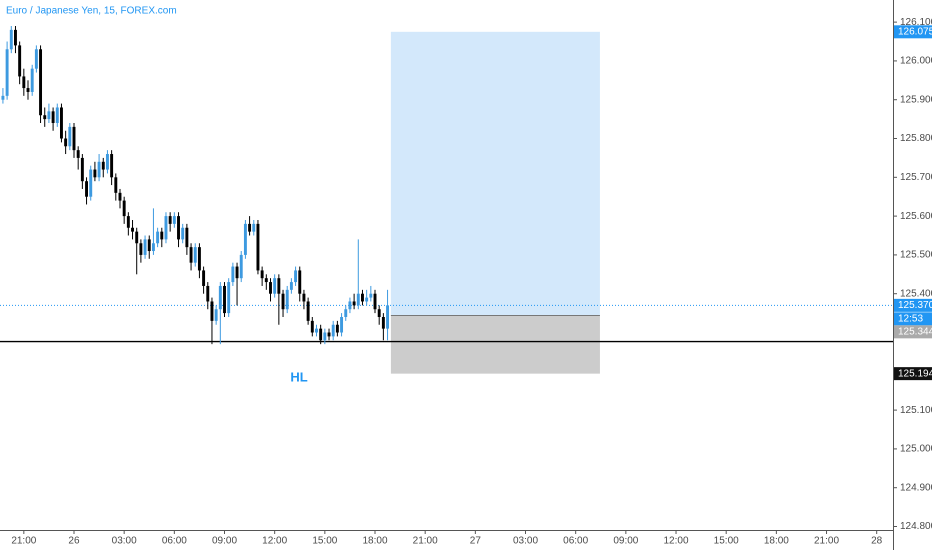  Describe the element at coordinates (910, 318) in the screenshot. I see `countdown: 12:53` at that location.